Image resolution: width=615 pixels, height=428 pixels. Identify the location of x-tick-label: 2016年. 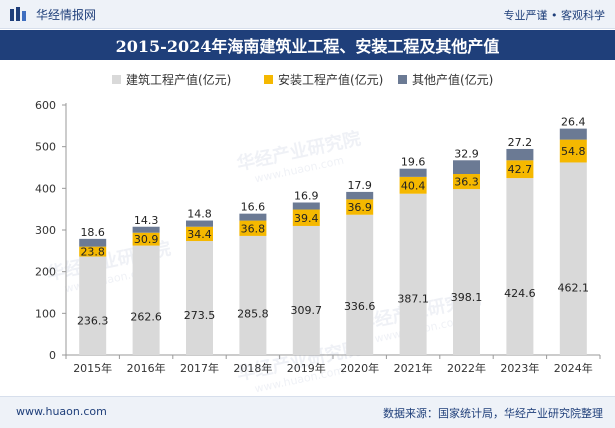
(146, 368).